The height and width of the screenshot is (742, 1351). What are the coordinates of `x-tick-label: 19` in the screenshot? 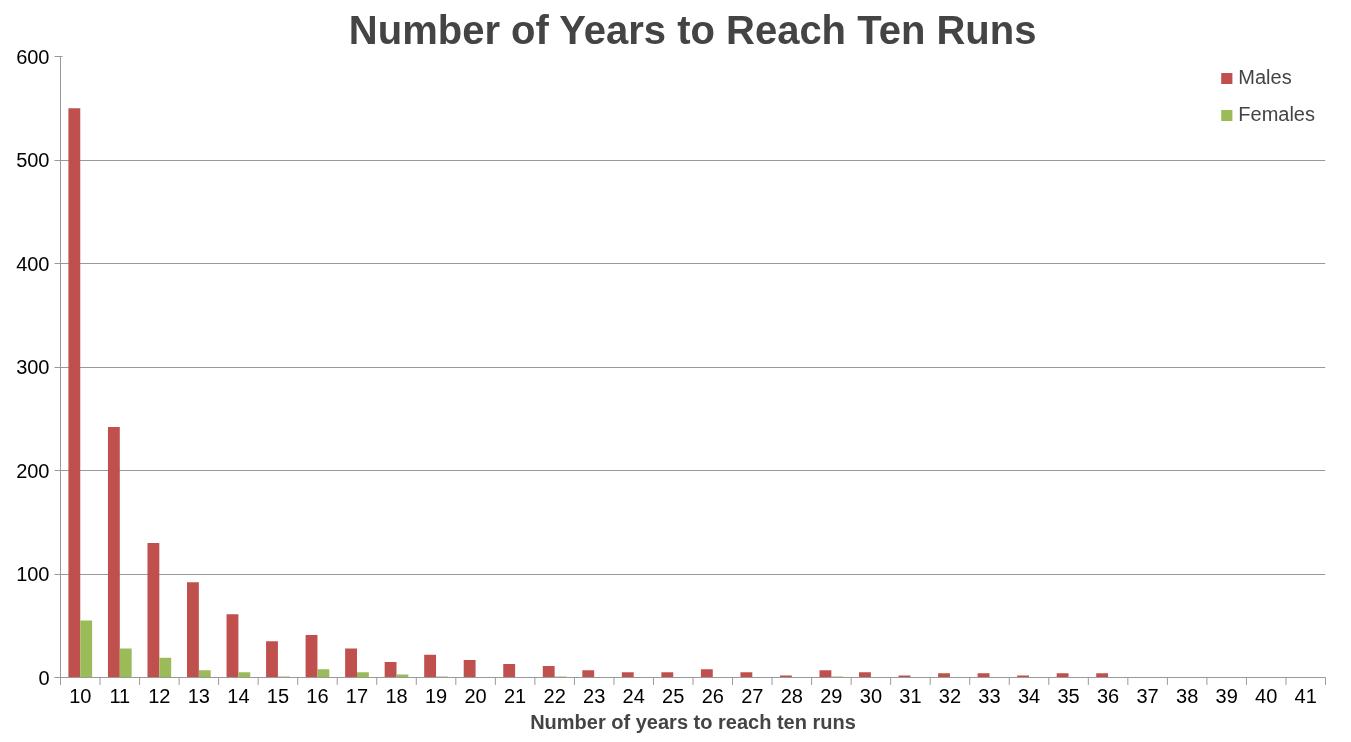 It's located at (436, 695).